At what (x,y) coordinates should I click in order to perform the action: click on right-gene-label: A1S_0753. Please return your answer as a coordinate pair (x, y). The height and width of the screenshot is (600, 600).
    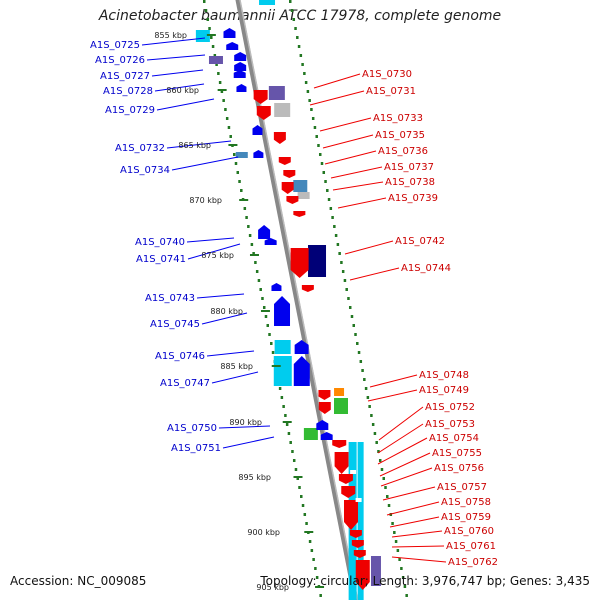
    Looking at the image, I should click on (450, 424).